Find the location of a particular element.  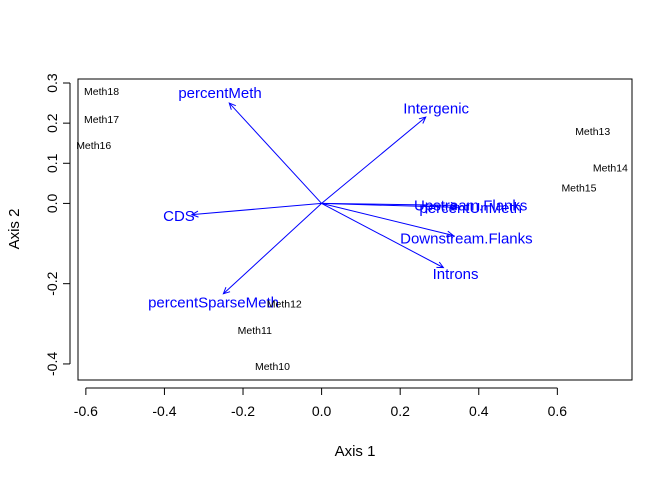

point-label: Meth10 is located at coordinates (272, 367).